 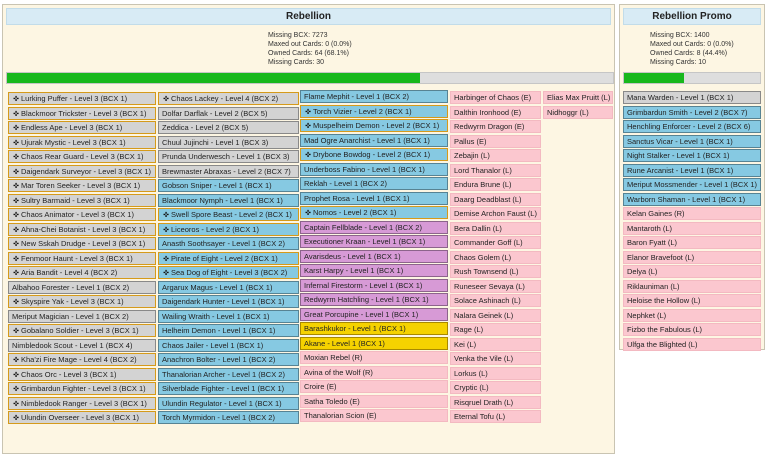 I want to click on card-elias-max-pruitt: Elias Max Pruitt (L), so click(x=578, y=97).